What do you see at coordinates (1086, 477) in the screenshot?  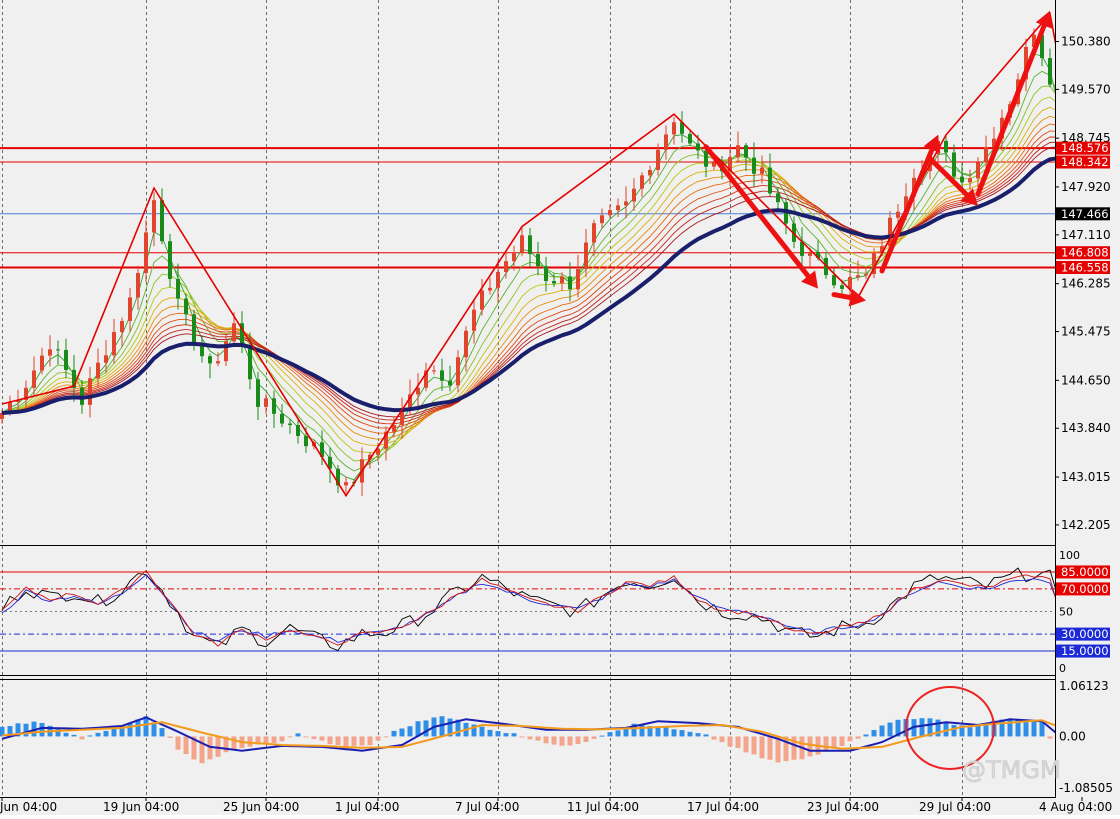 I see `price-tick-label: 143.015` at bounding box center [1086, 477].